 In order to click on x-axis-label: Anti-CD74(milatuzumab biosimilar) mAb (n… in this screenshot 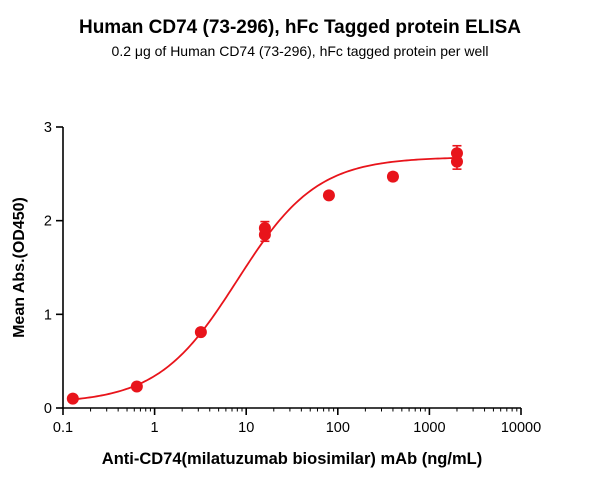, I will do `click(292, 459)`.